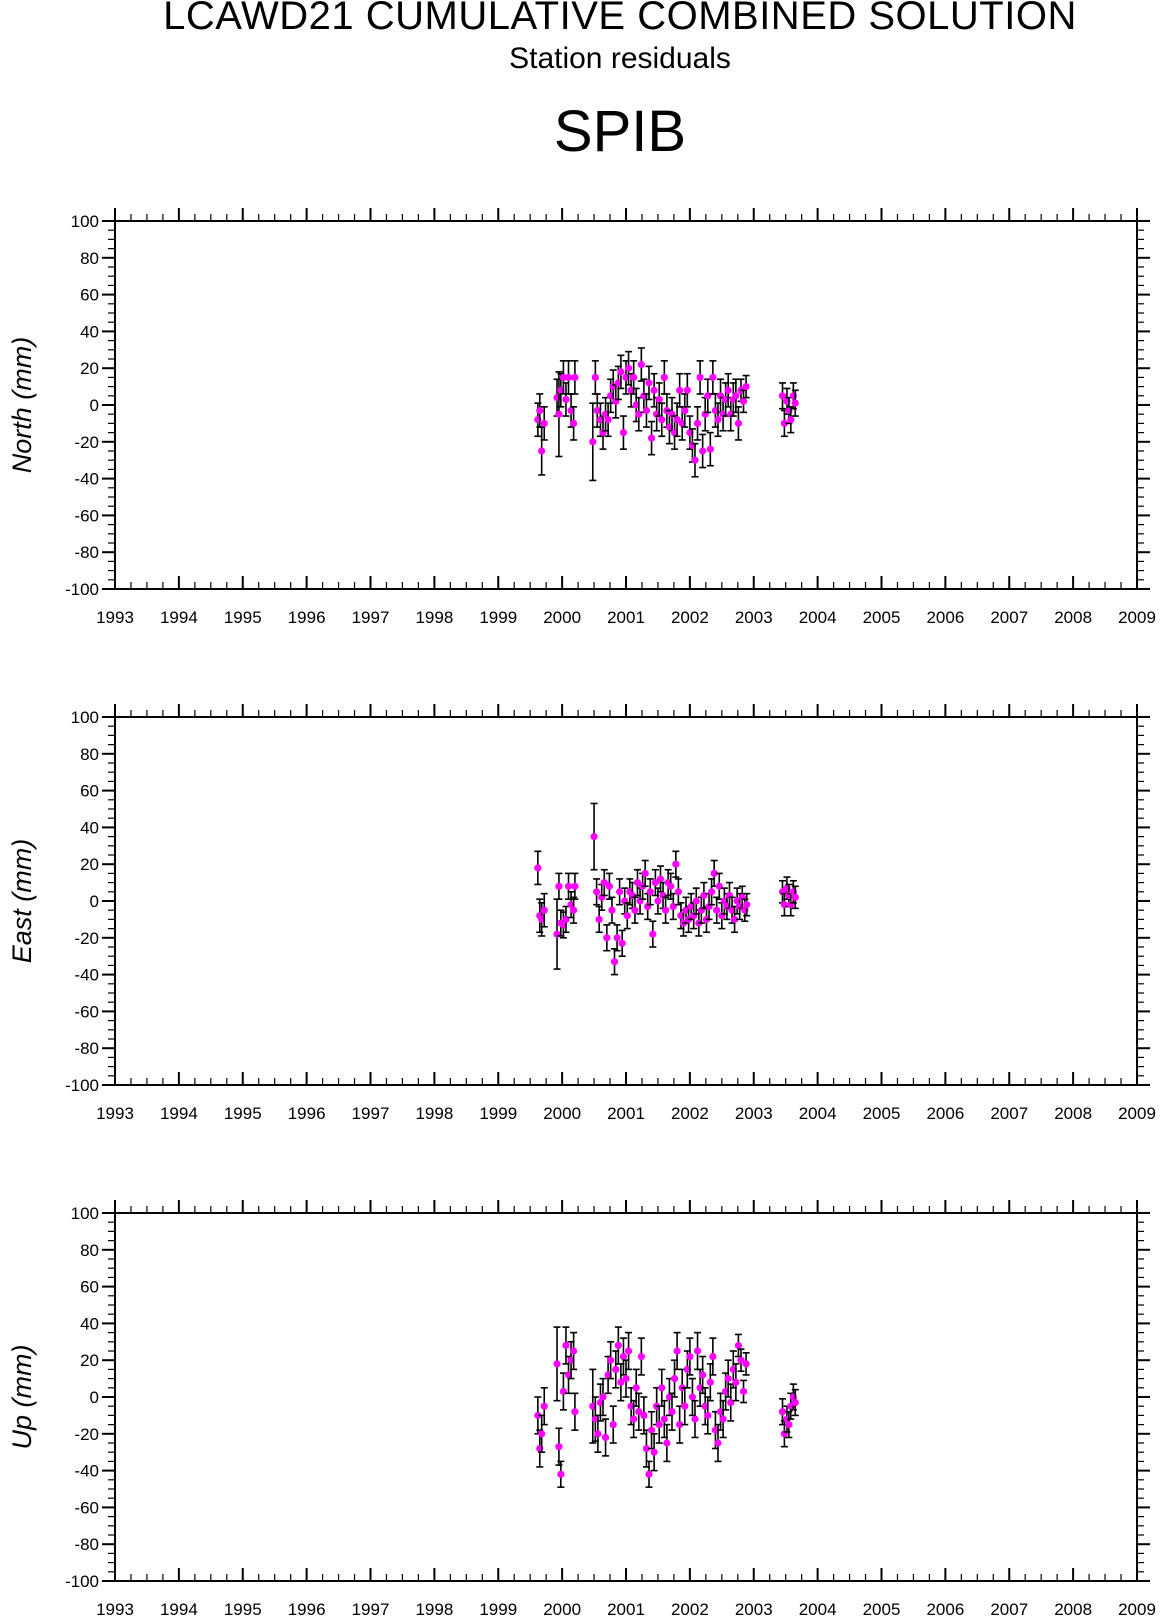  What do you see at coordinates (434, 1113) in the screenshot?
I see `x-tick-label: 1998` at bounding box center [434, 1113].